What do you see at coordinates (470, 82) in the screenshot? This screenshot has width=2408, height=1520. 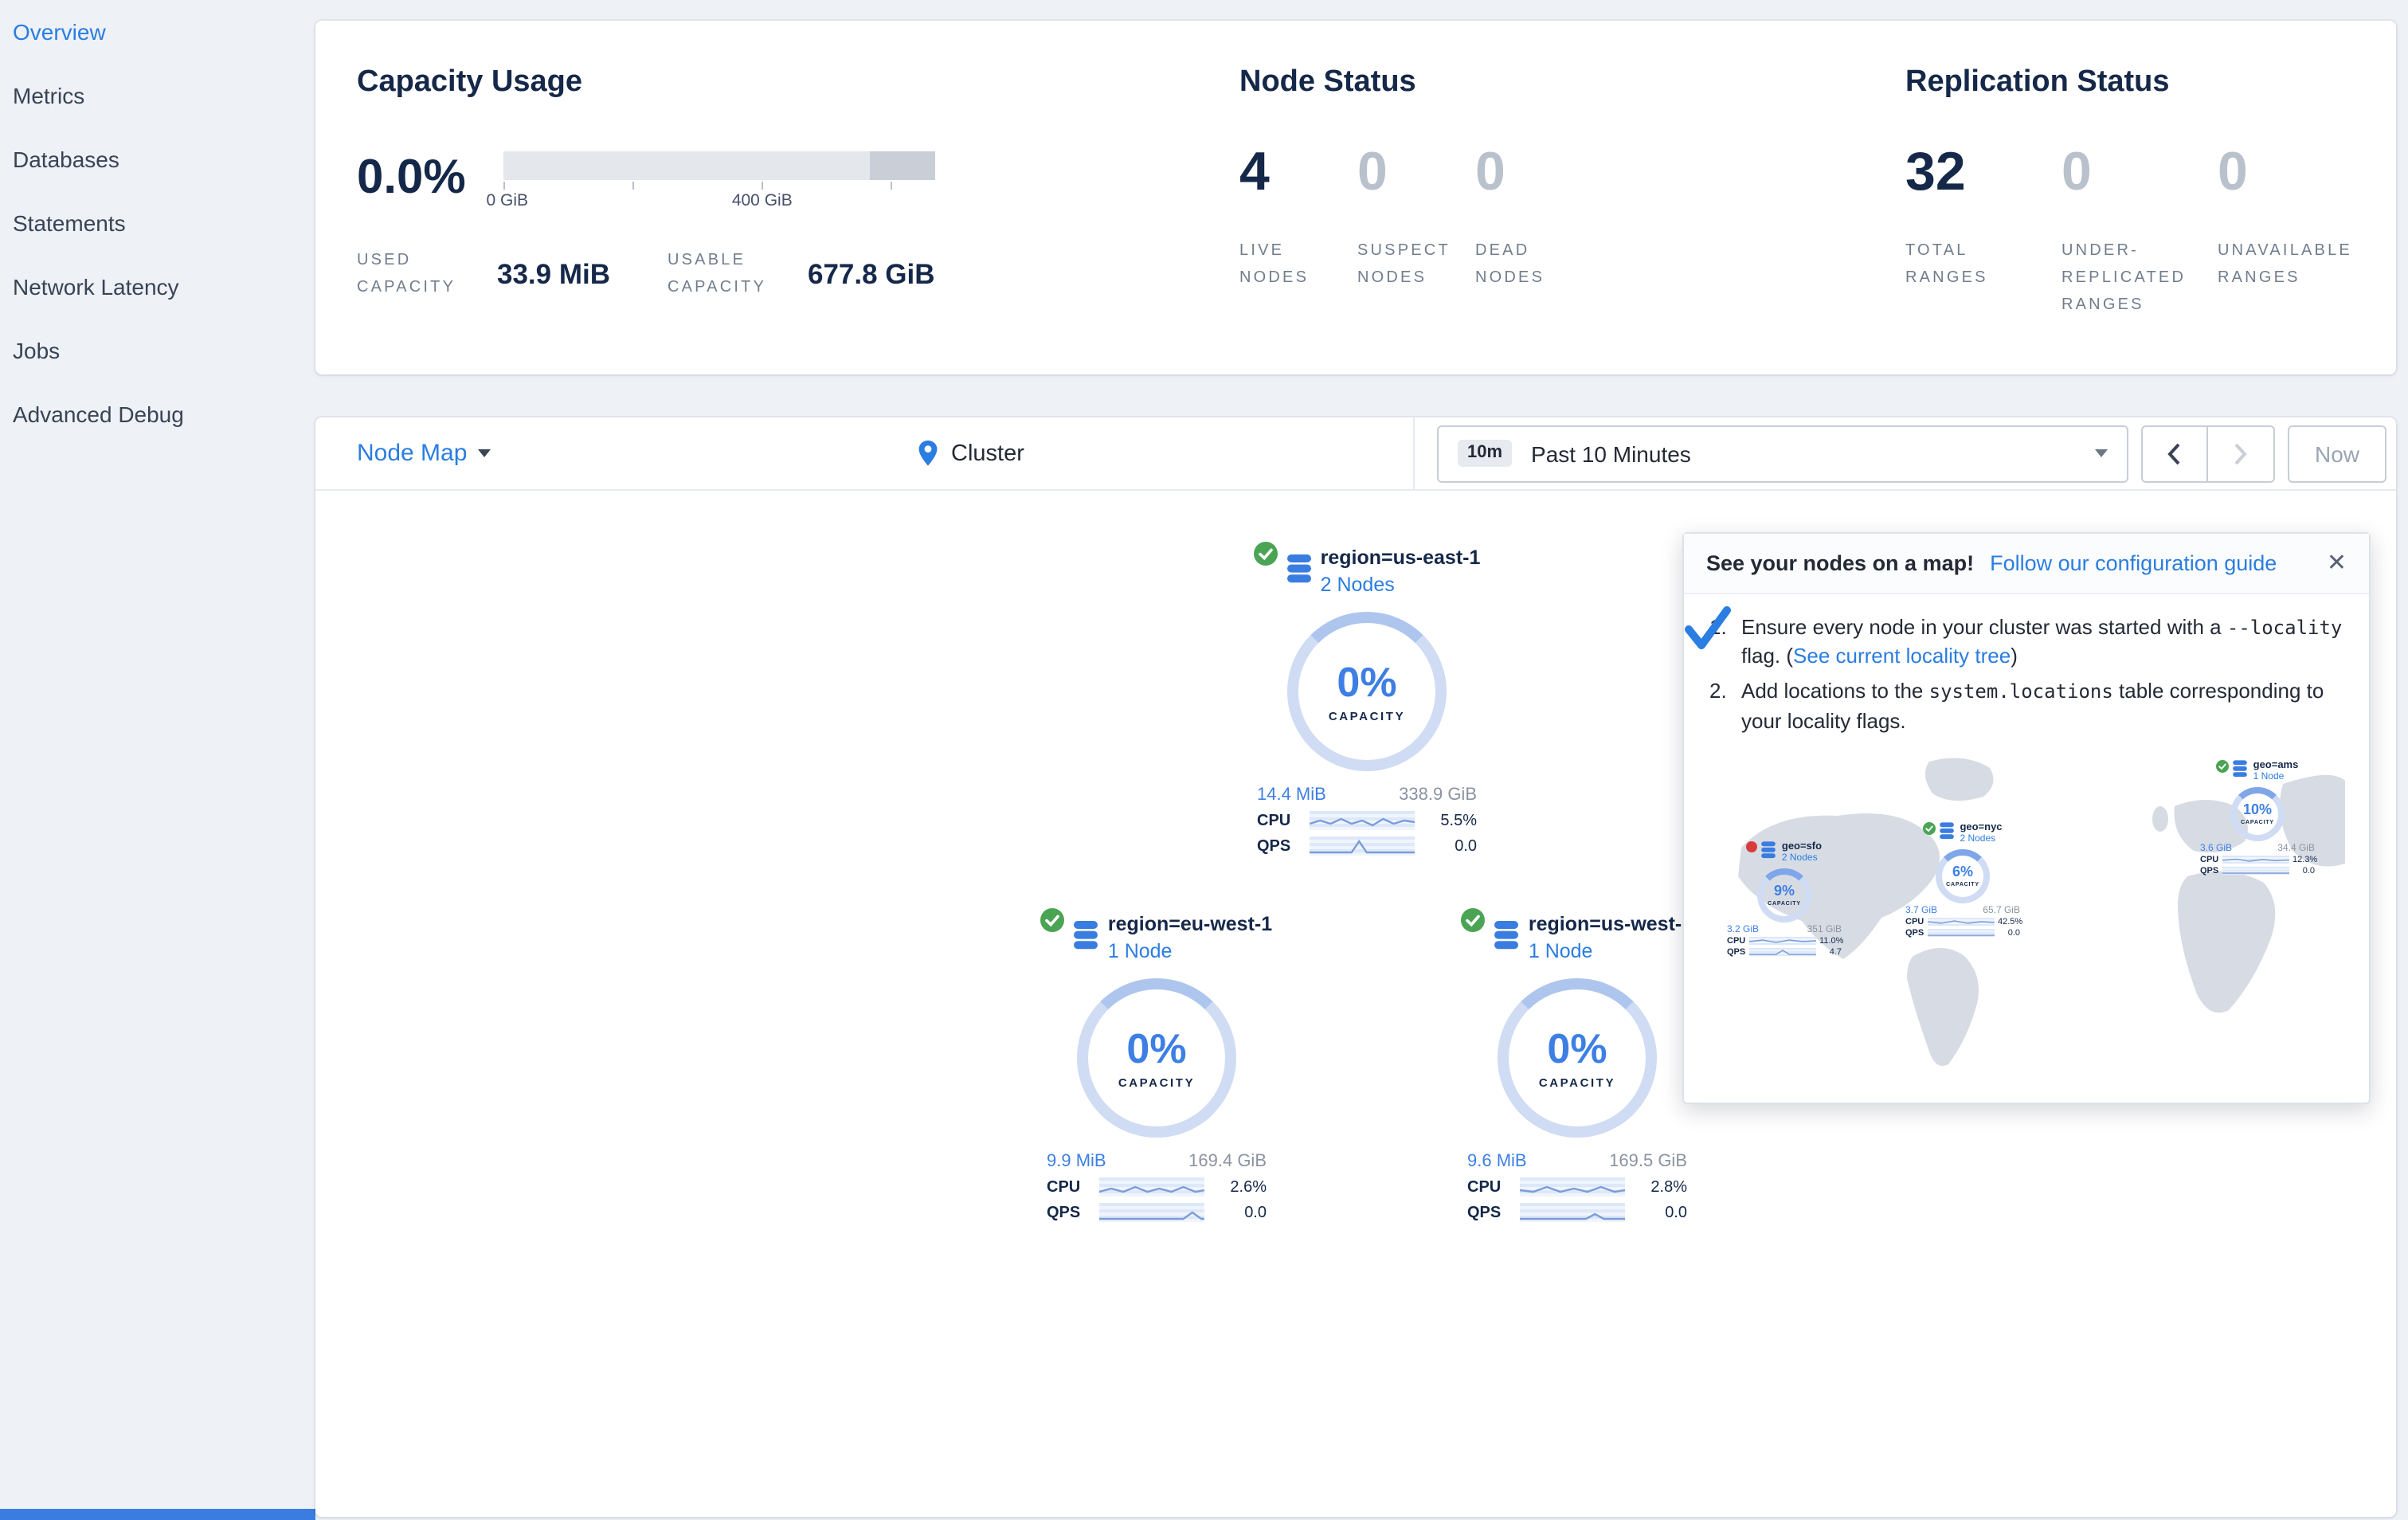 I see `capacity-usage-title: Capacity Usage` at bounding box center [470, 82].